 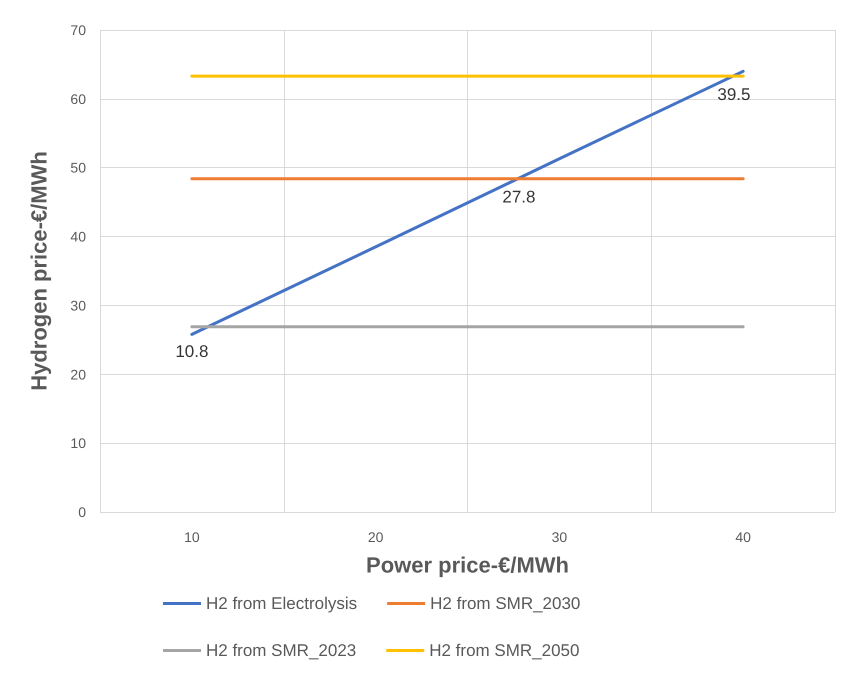 What do you see at coordinates (191, 351) in the screenshot?
I see `annotation: 10.8` at bounding box center [191, 351].